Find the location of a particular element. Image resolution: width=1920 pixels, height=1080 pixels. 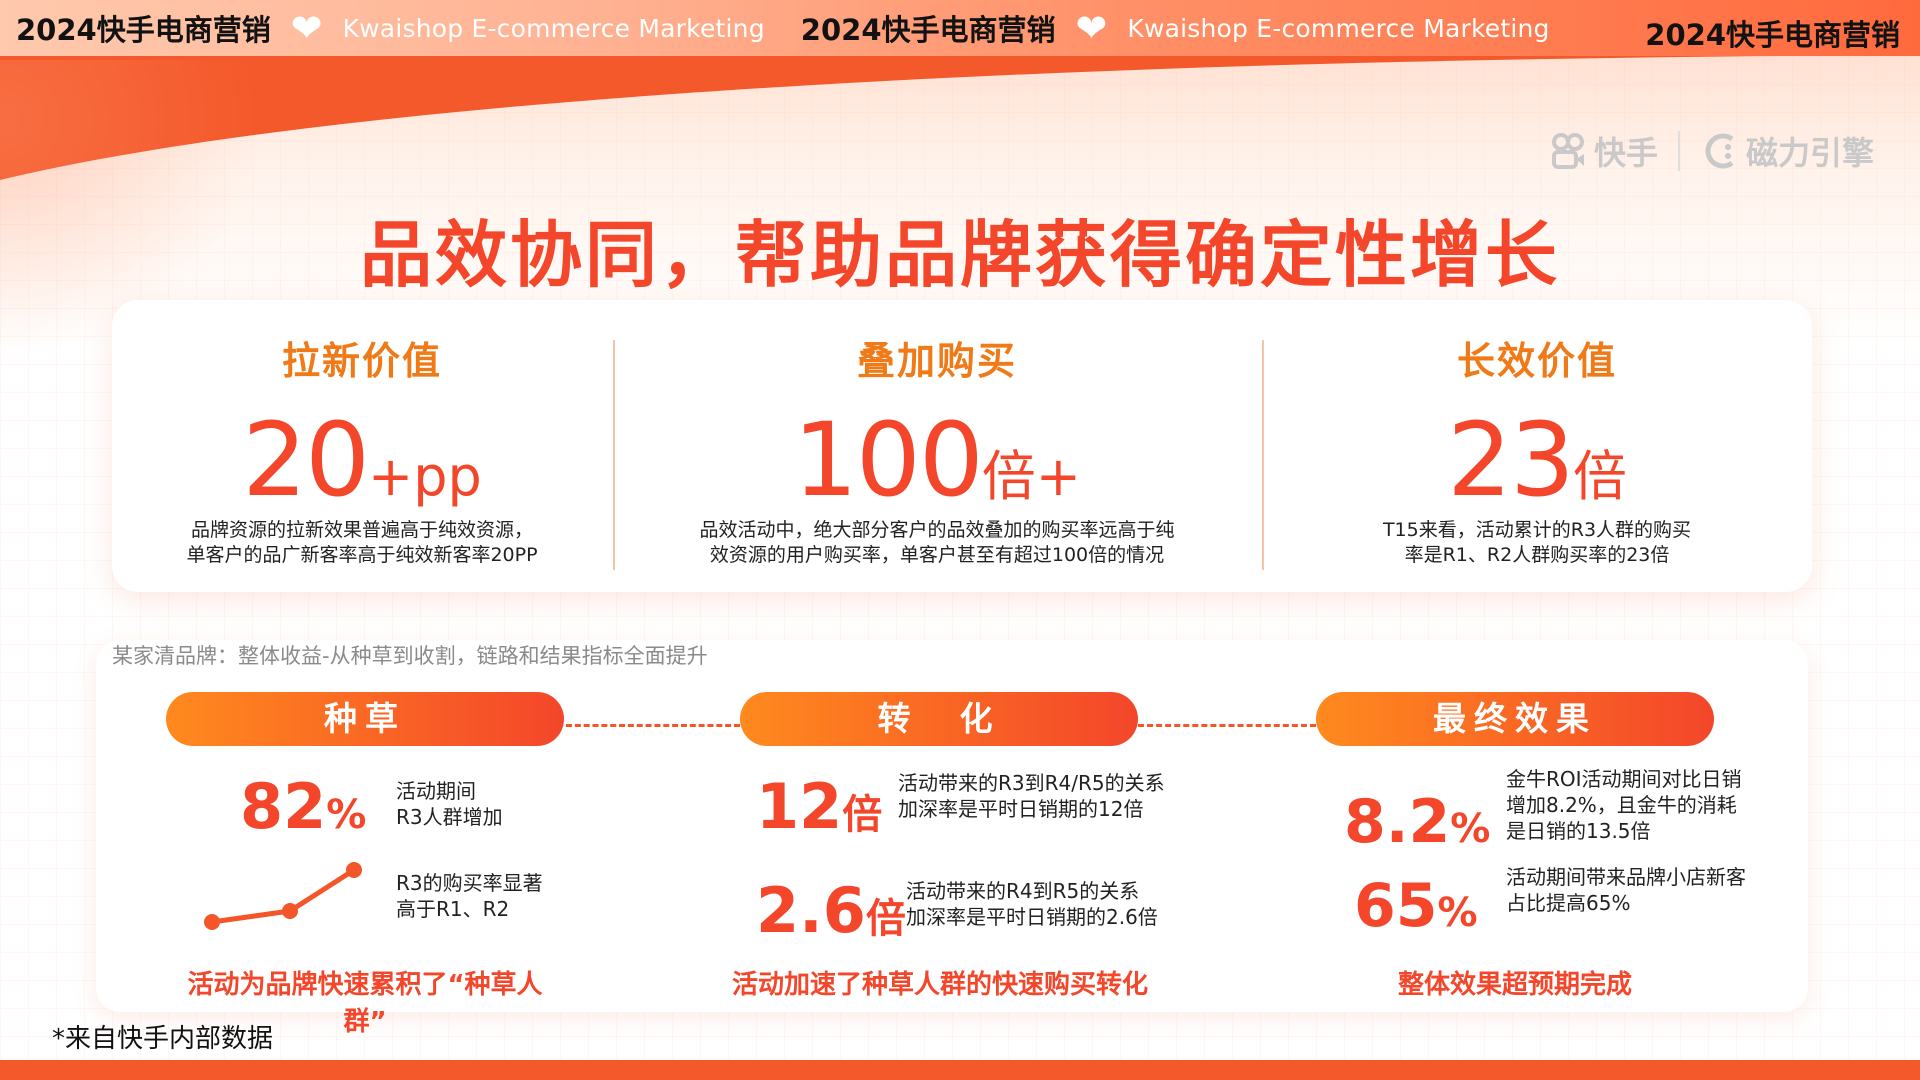

result-stat-2: 65% is located at coordinates (1416, 906).